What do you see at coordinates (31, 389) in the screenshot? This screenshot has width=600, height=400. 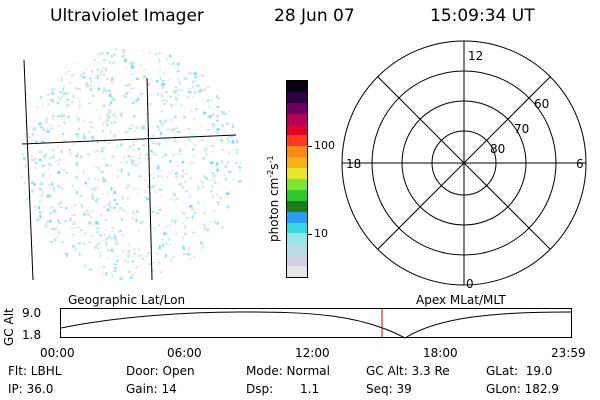 I see `ip-readout: IP: 36.0` at bounding box center [31, 389].